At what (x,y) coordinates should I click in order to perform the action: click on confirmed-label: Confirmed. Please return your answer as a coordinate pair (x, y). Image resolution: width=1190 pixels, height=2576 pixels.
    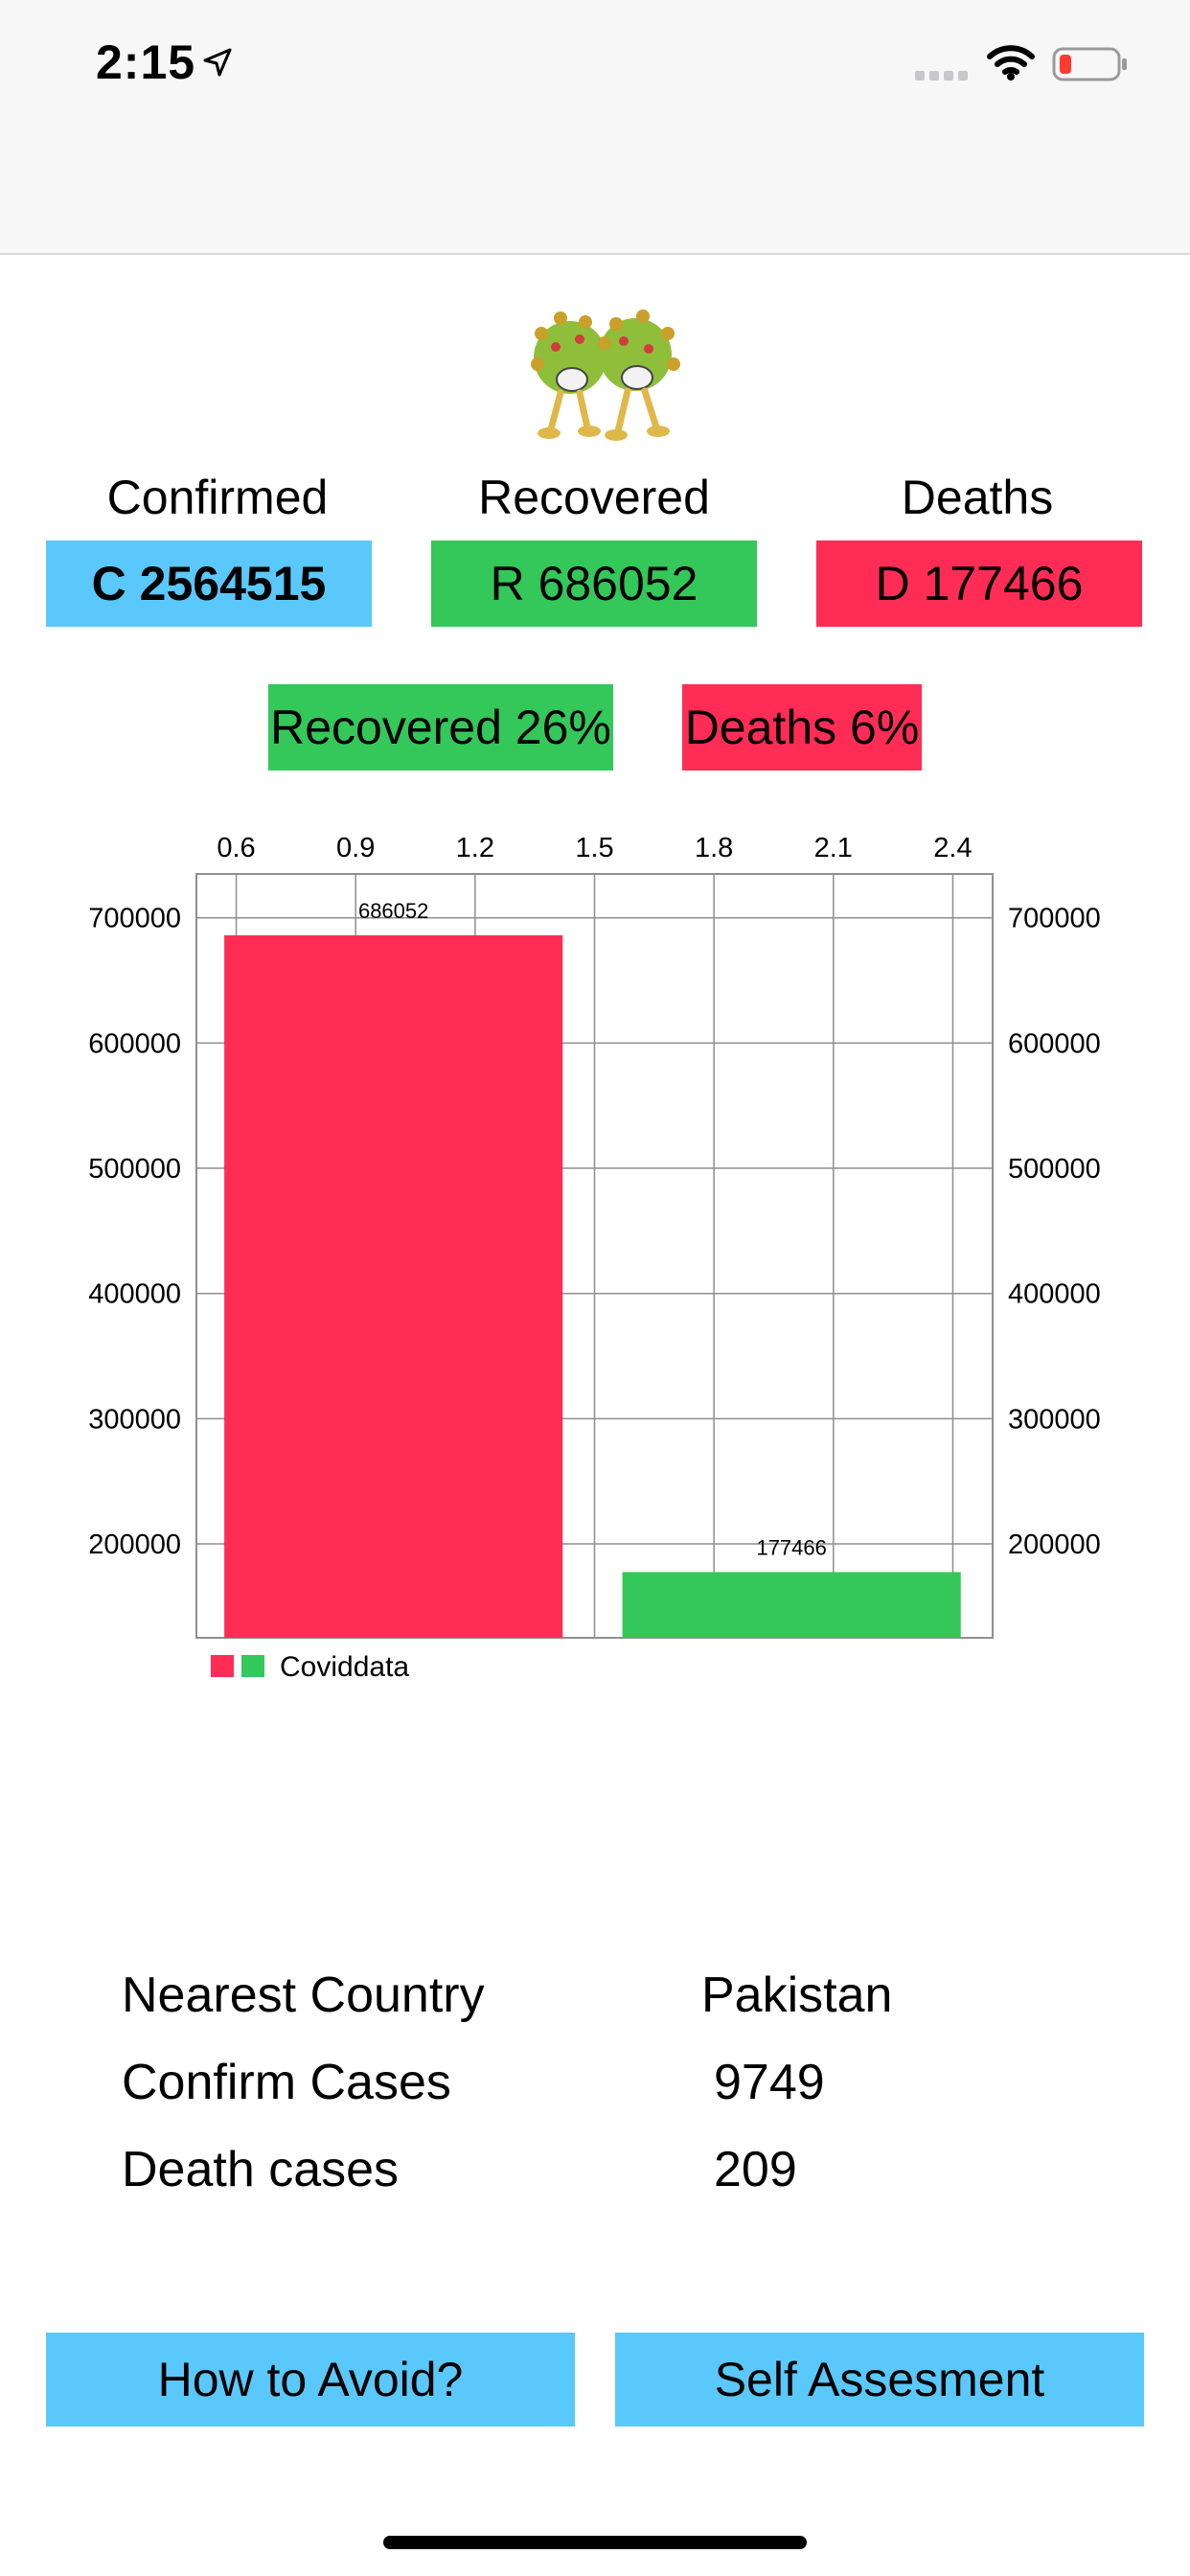
    Looking at the image, I should click on (218, 497).